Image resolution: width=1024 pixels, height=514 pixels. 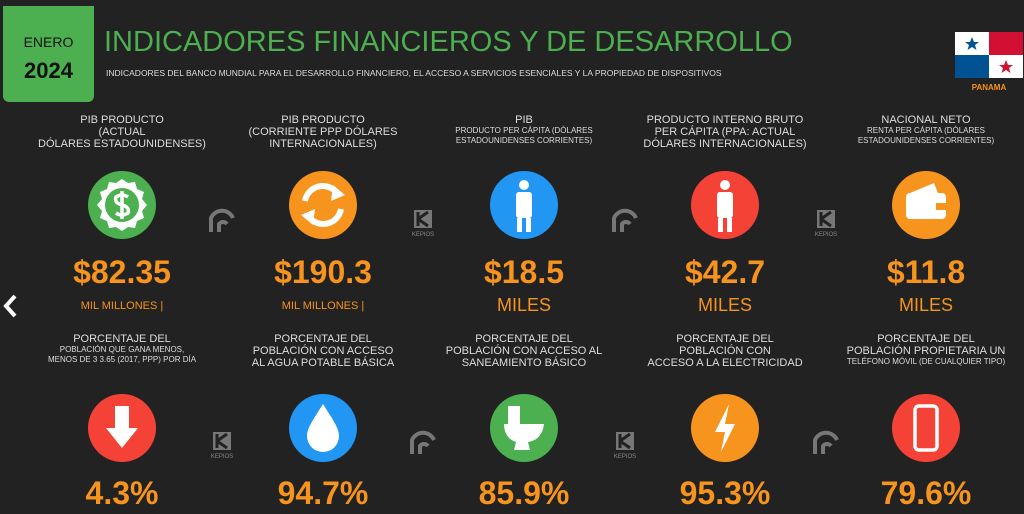 What do you see at coordinates (989, 55) in the screenshot?
I see `flag` at bounding box center [989, 55].